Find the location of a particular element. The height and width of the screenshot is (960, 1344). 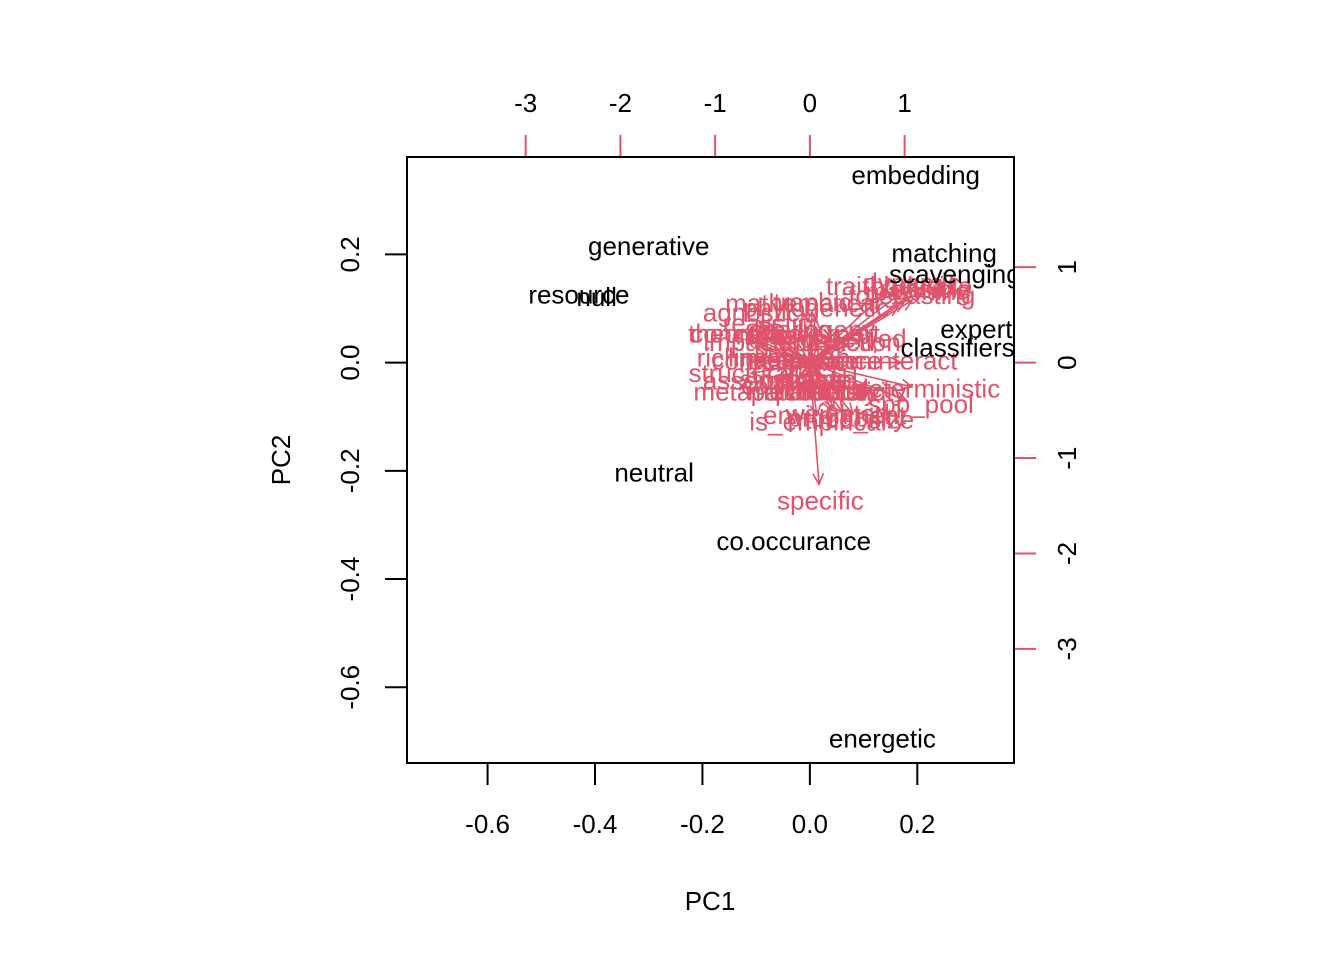

loading-label: is_empirical is located at coordinates (817, 421).